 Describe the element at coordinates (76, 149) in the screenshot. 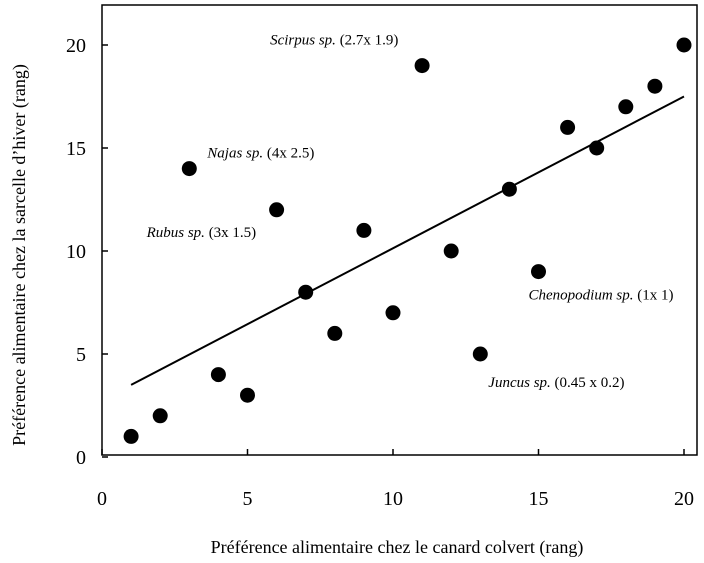

I see `y-tick-label: 15` at that location.